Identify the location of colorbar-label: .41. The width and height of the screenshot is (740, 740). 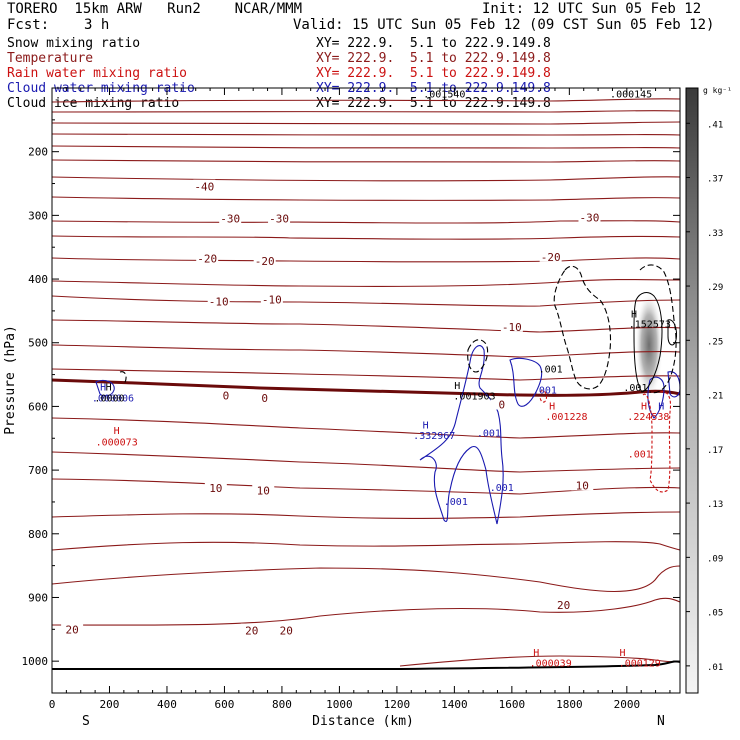
(715, 125).